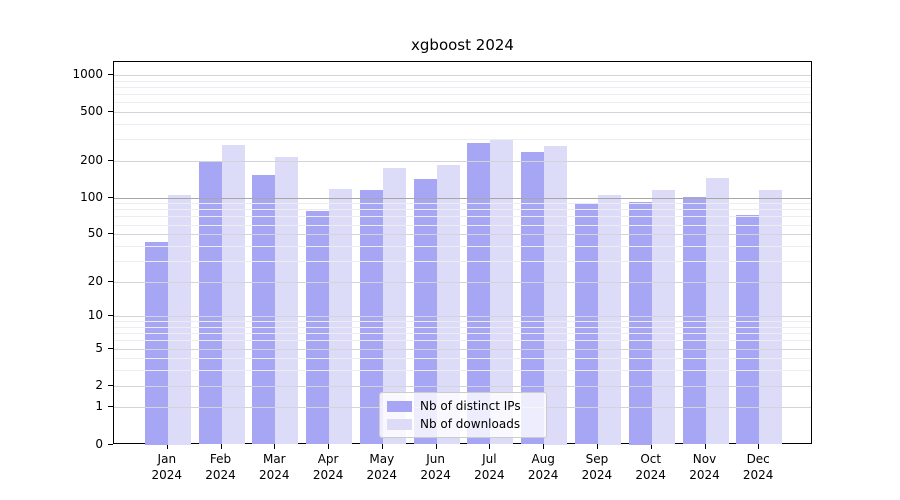  I want to click on y-axis-tick-label: 200, so click(91, 159).